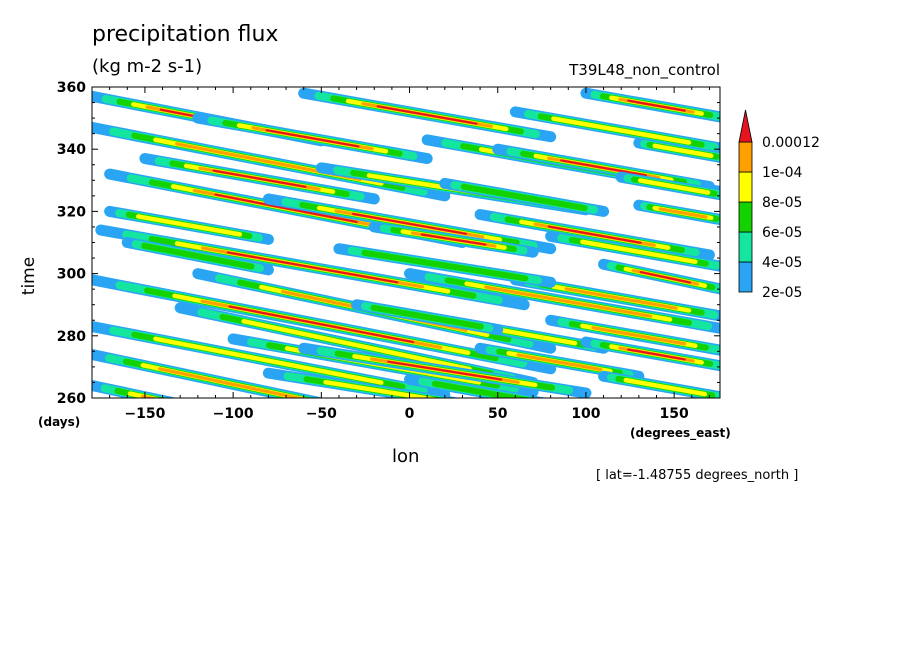 This screenshot has width=904, height=654. Describe the element at coordinates (585, 414) in the screenshot. I see `x-tick-label: 100` at that location.